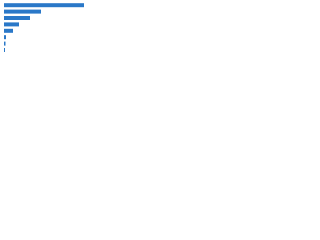 The height and width of the screenshot is (240, 320). I want to click on chart, so click(44, 27).